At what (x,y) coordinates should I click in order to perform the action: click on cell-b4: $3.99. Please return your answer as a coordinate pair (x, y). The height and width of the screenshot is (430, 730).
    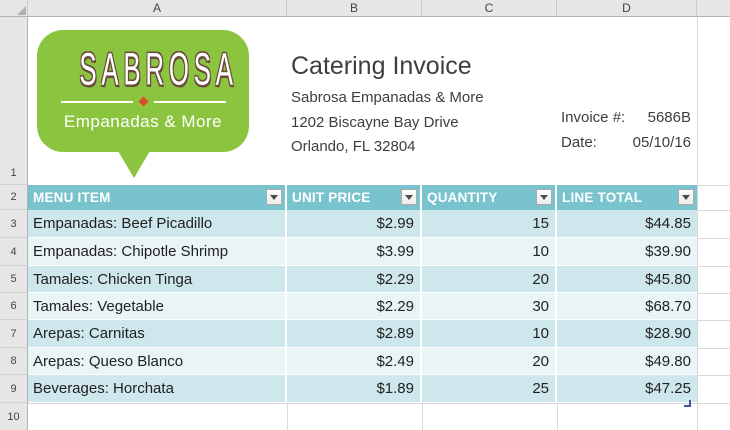
    Looking at the image, I should click on (354, 251).